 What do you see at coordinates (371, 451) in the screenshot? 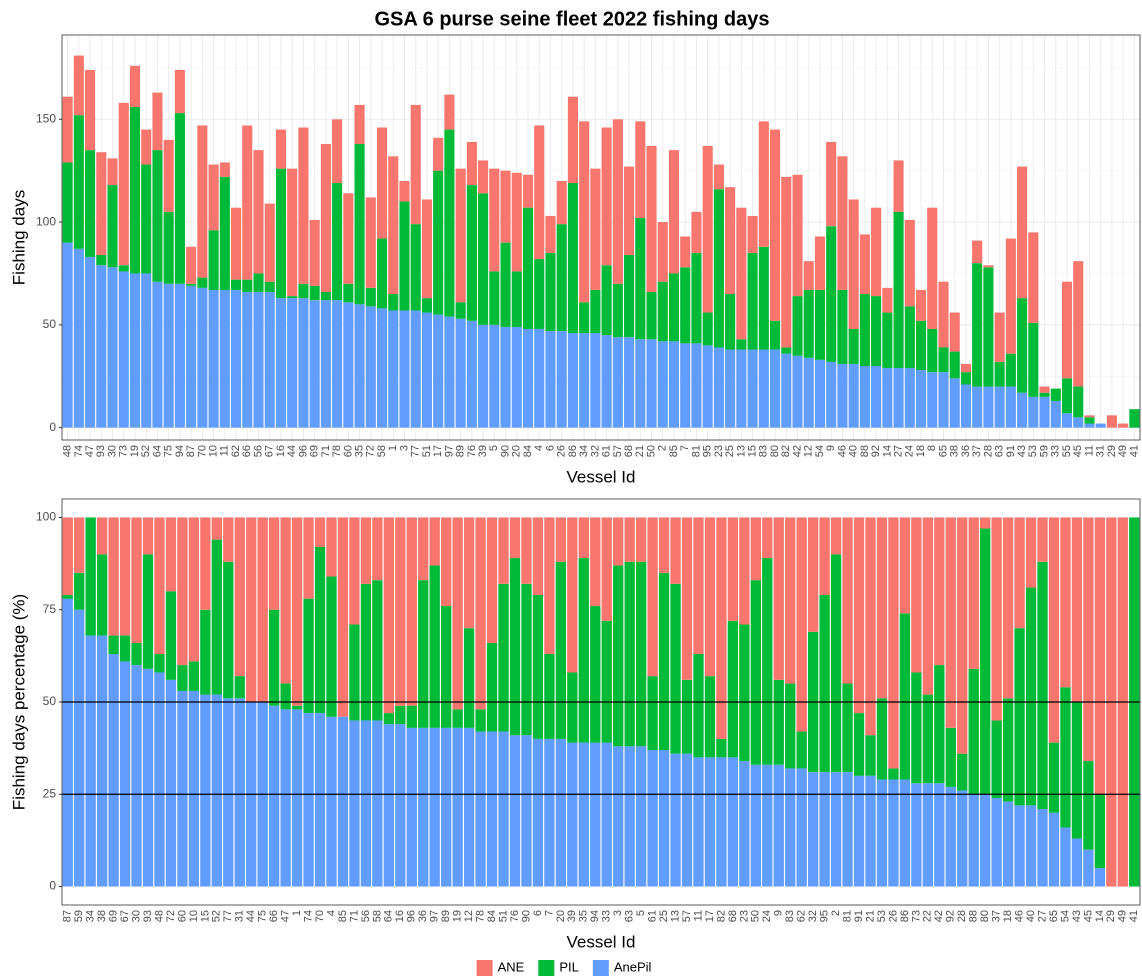
I see `x-tick-label: 72` at bounding box center [371, 451].